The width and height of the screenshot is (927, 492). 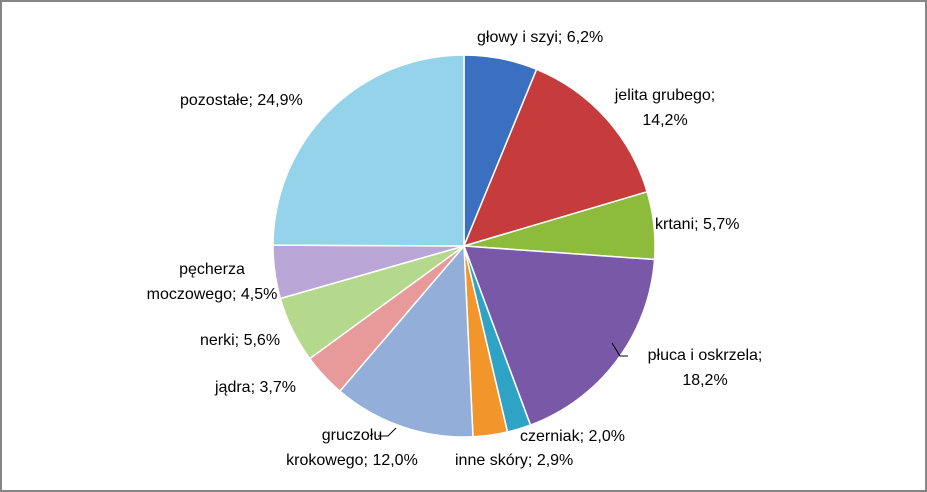 What do you see at coordinates (697, 224) in the screenshot?
I see `slice-label: krtani; 5,7%` at bounding box center [697, 224].